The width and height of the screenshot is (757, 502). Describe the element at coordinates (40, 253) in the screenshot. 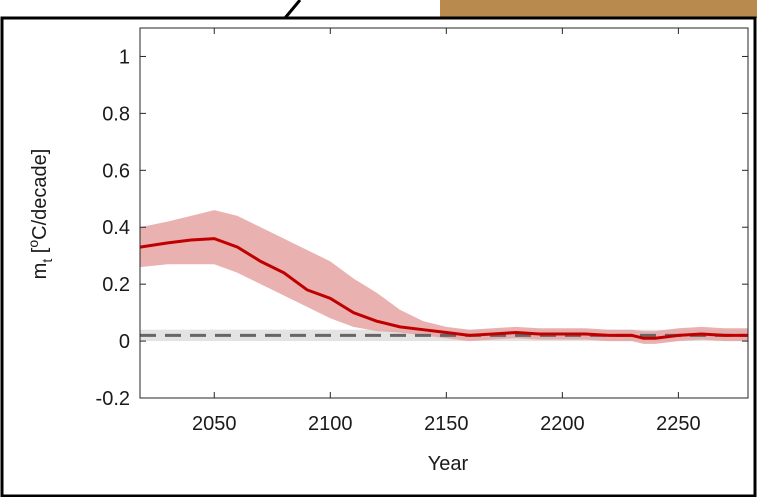

I see `y-label-pre: [` at that location.